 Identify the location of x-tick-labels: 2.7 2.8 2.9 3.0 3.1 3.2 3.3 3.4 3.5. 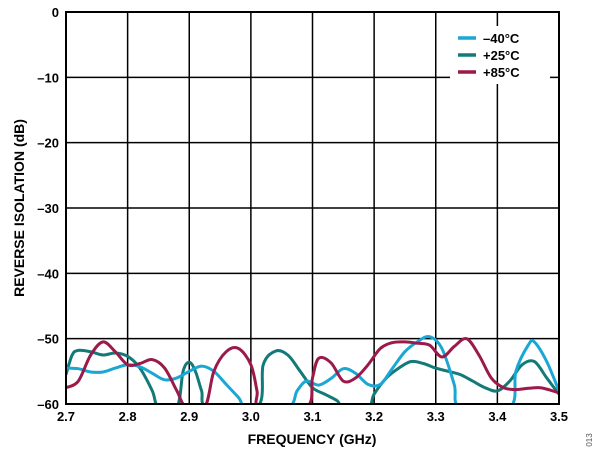
(312, 416).